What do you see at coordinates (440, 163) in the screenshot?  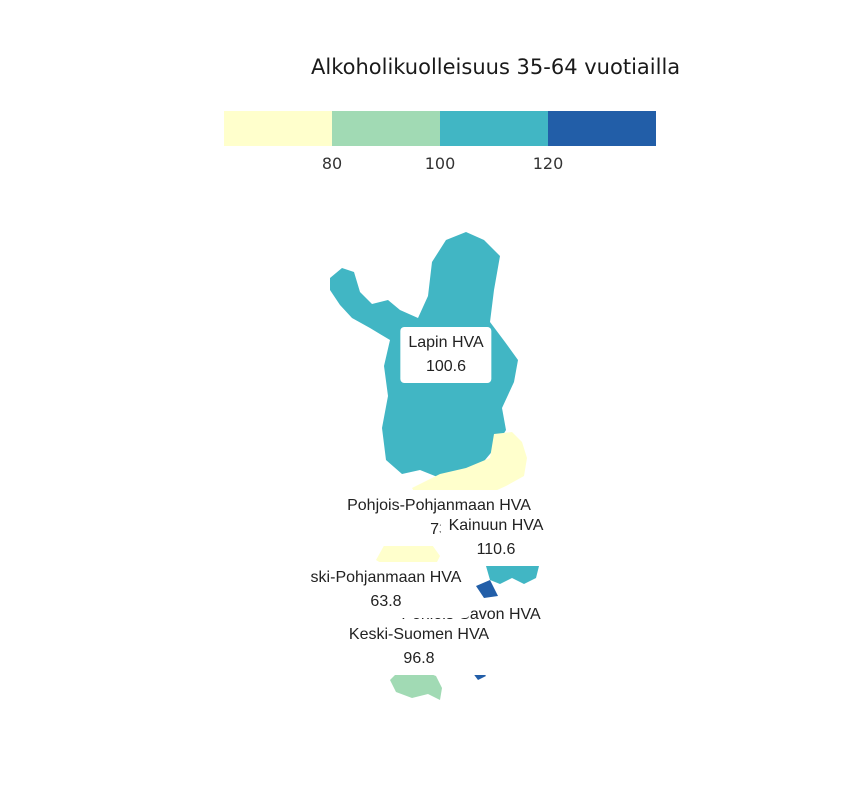 I see `legend-tick-100: 100` at bounding box center [440, 163].